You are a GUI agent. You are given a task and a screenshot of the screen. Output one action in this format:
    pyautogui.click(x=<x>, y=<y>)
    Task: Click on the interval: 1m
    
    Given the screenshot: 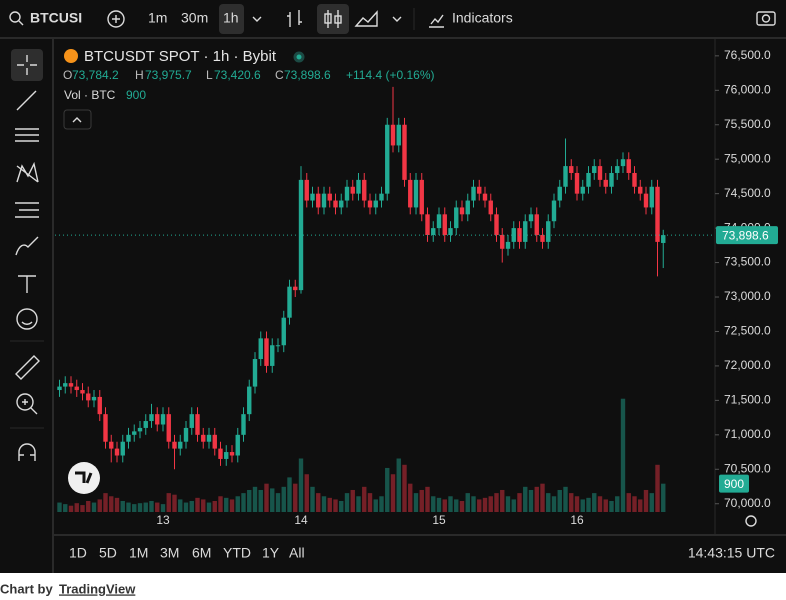 What is the action you would take?
    pyautogui.click(x=157, y=18)
    